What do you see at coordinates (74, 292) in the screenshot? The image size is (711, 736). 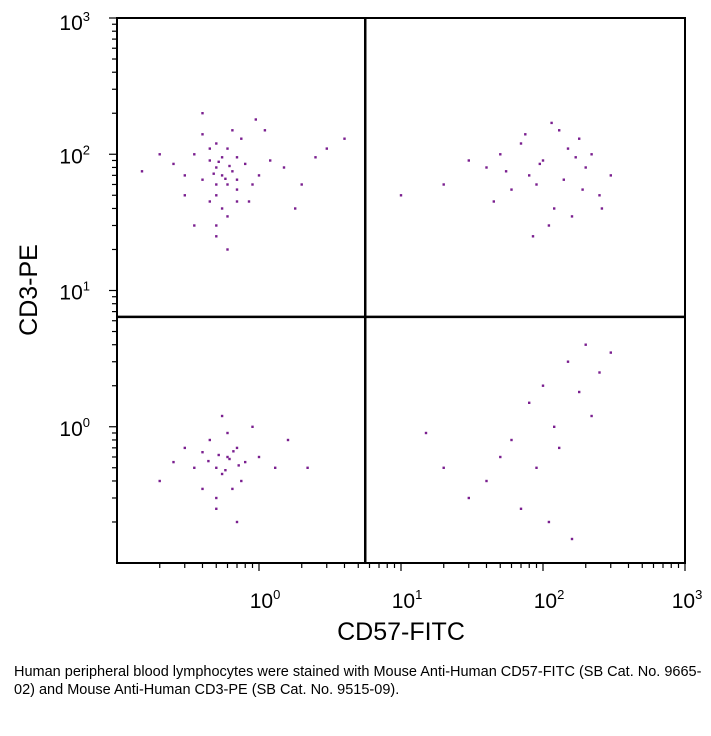 I see `y-tick-label: 10¹` at bounding box center [74, 292].